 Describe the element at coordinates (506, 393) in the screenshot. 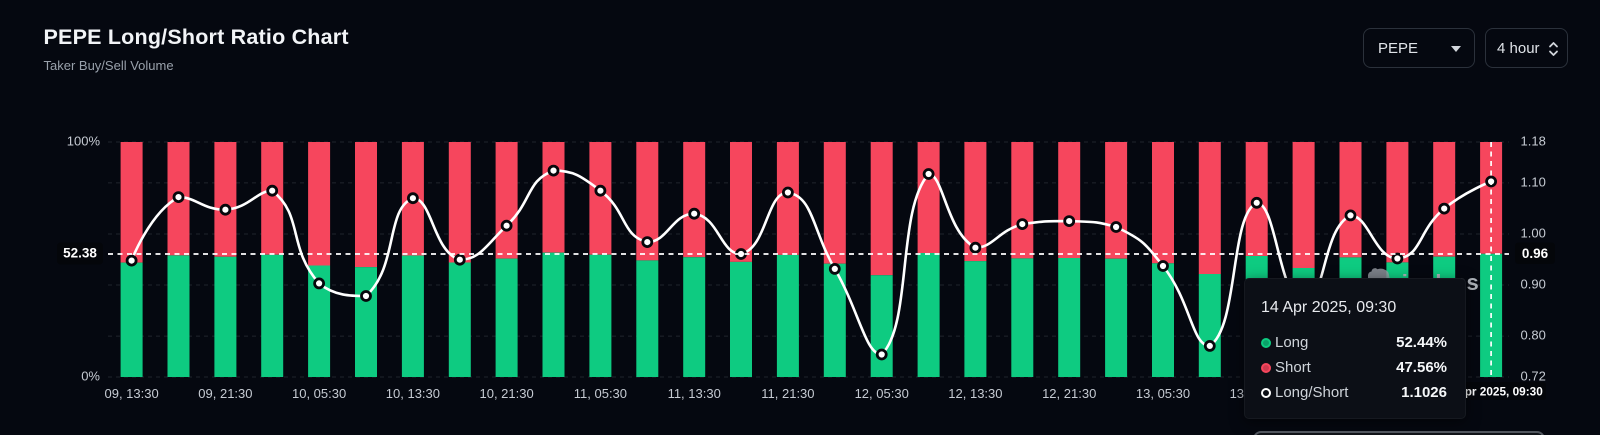

I see `svg-text: 10, 21:30` at that location.